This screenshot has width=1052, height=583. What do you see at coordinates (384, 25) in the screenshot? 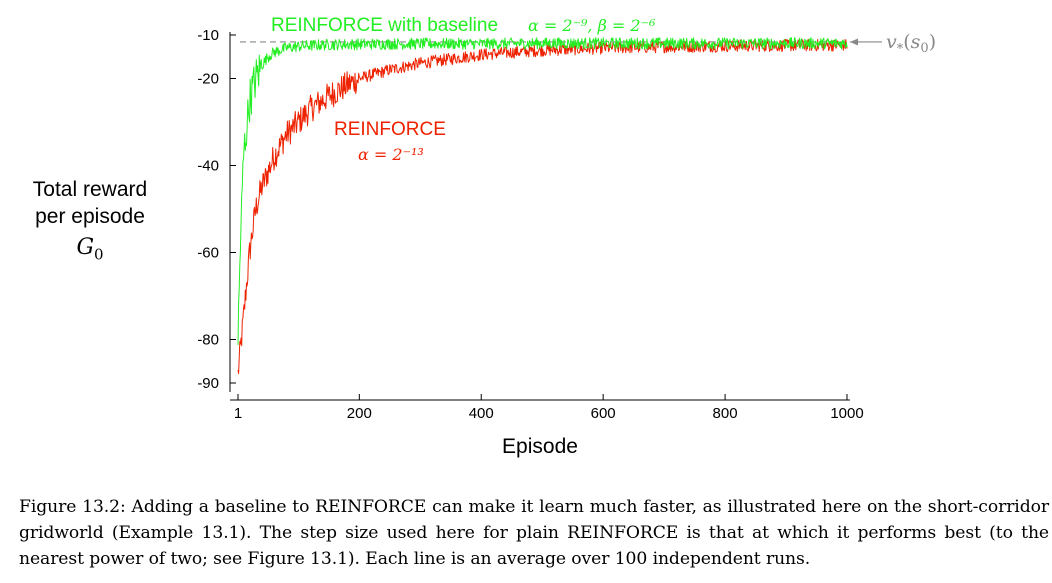
I see `series-label-baseline: REINFORCE with baseline` at bounding box center [384, 25].